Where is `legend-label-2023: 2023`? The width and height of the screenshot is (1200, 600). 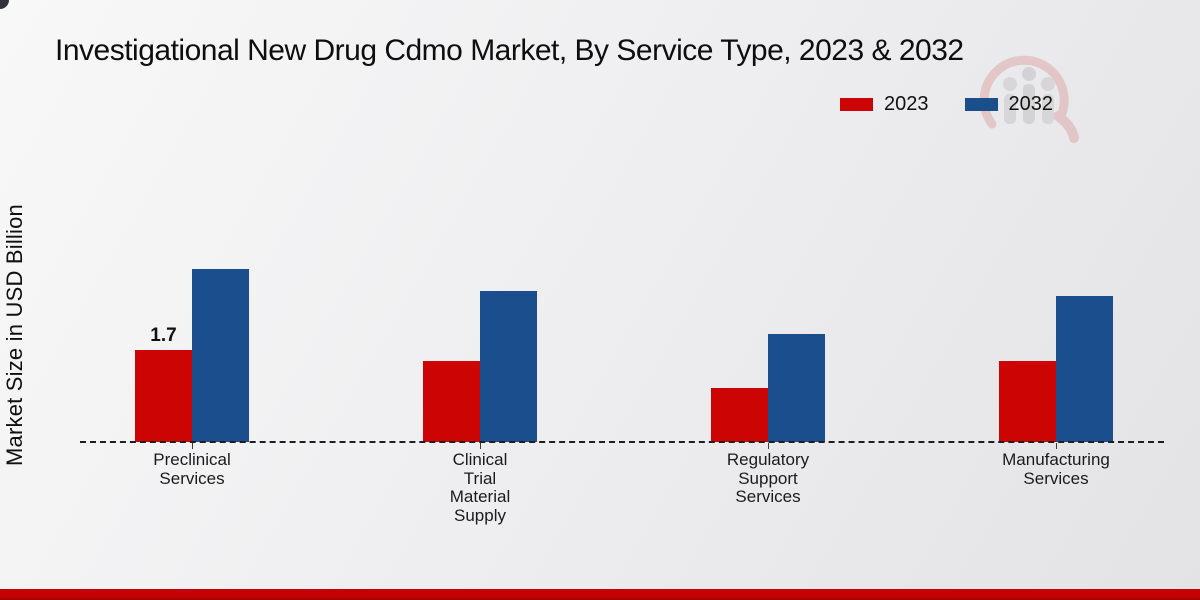 legend-label-2023: 2023 is located at coordinates (906, 104).